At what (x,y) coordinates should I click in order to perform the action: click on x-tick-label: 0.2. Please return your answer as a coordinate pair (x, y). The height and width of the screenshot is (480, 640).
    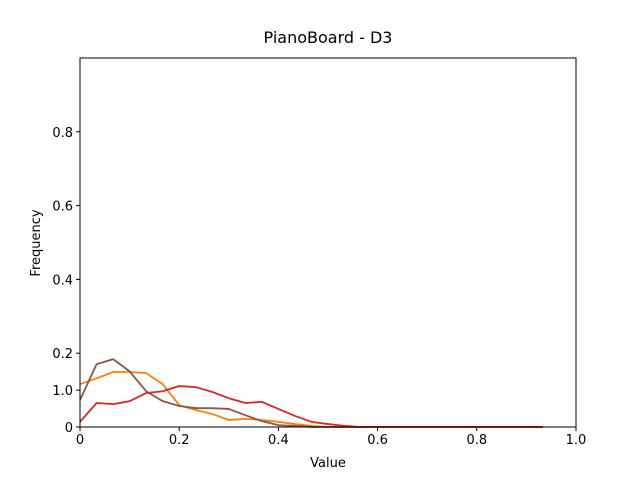
    Looking at the image, I should click on (179, 440).